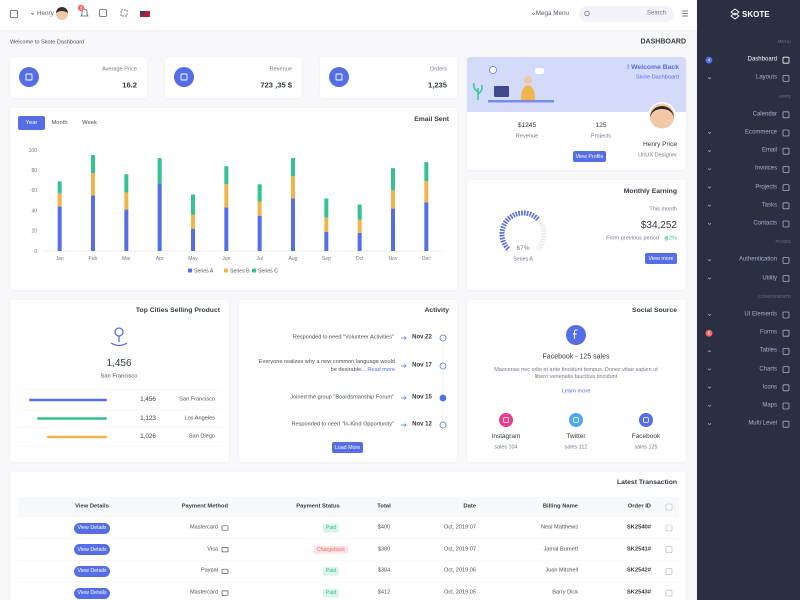 The width and height of the screenshot is (800, 600). I want to click on order-id: SK2541#, so click(638, 549).